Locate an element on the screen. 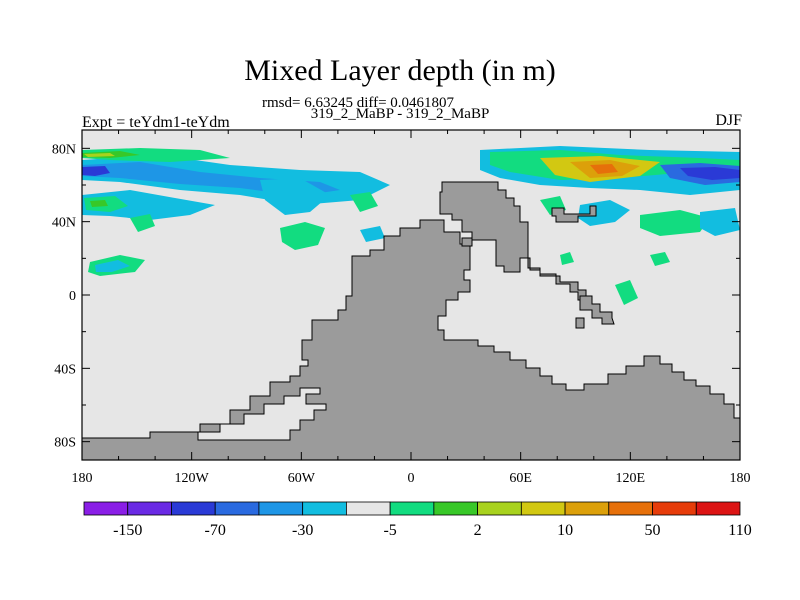 The width and height of the screenshot is (800, 600). lon-tick-label: 0 is located at coordinates (411, 478).